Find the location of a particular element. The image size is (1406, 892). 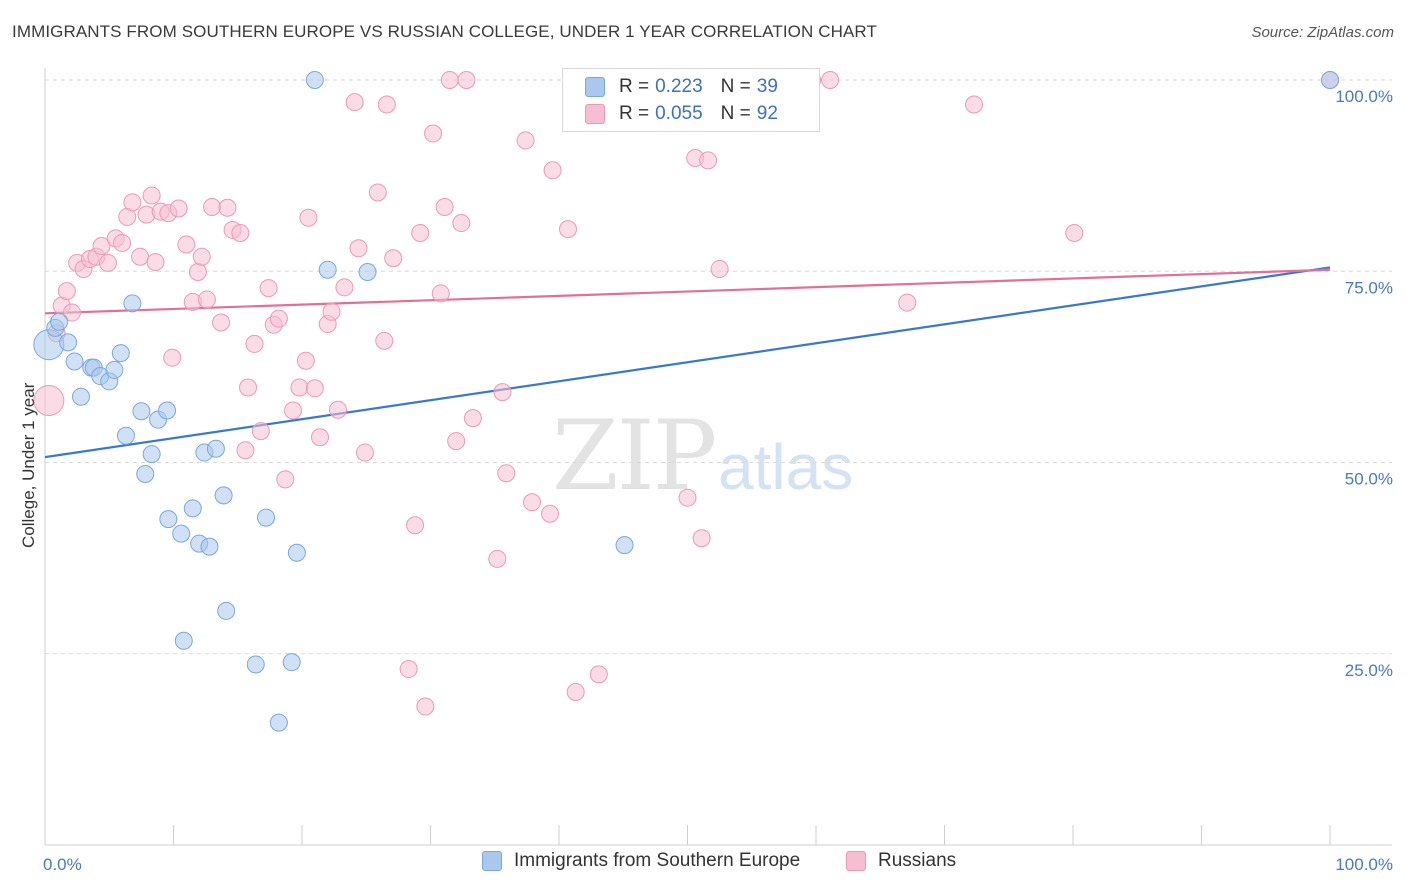

trend-line-russians is located at coordinates (687, 291).